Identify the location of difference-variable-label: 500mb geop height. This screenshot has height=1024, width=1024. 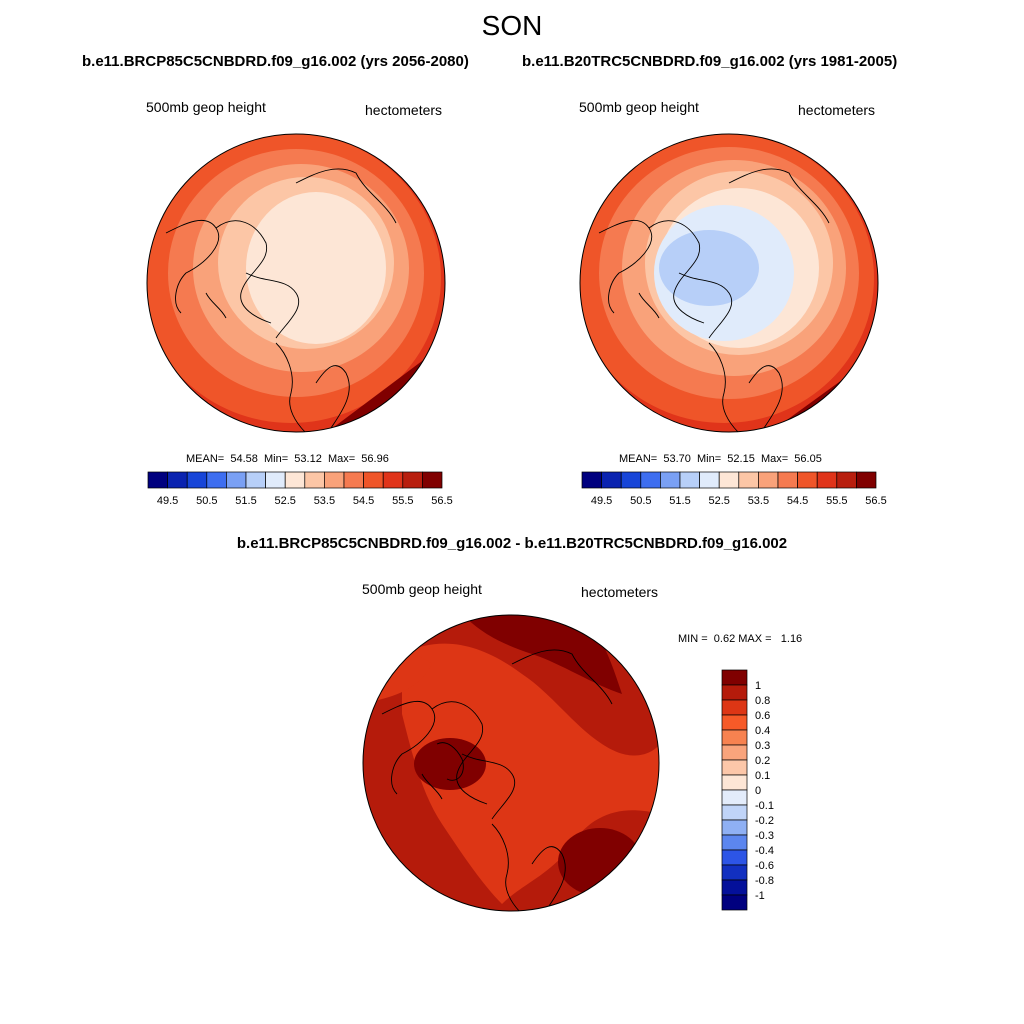
(422, 589).